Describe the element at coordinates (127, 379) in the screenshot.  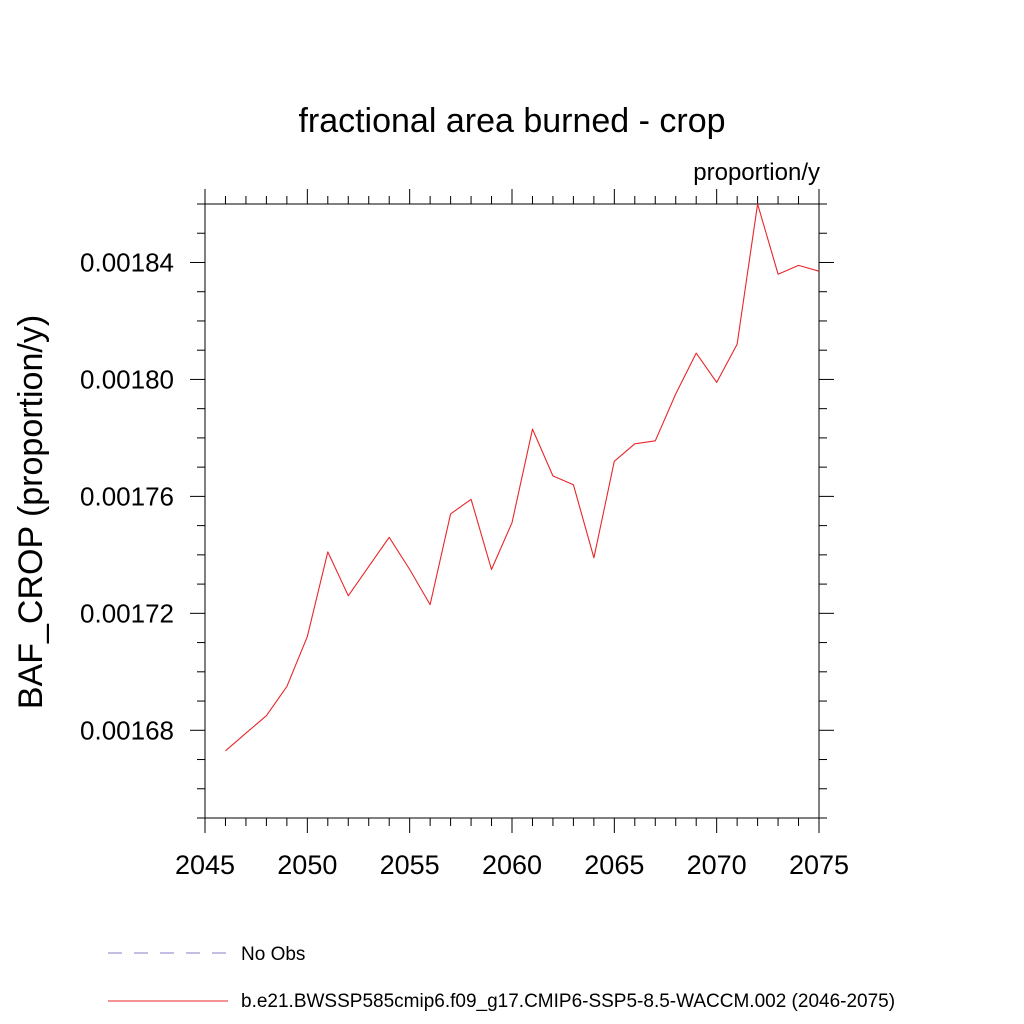
I see `y-tick-label: 0.00180` at that location.